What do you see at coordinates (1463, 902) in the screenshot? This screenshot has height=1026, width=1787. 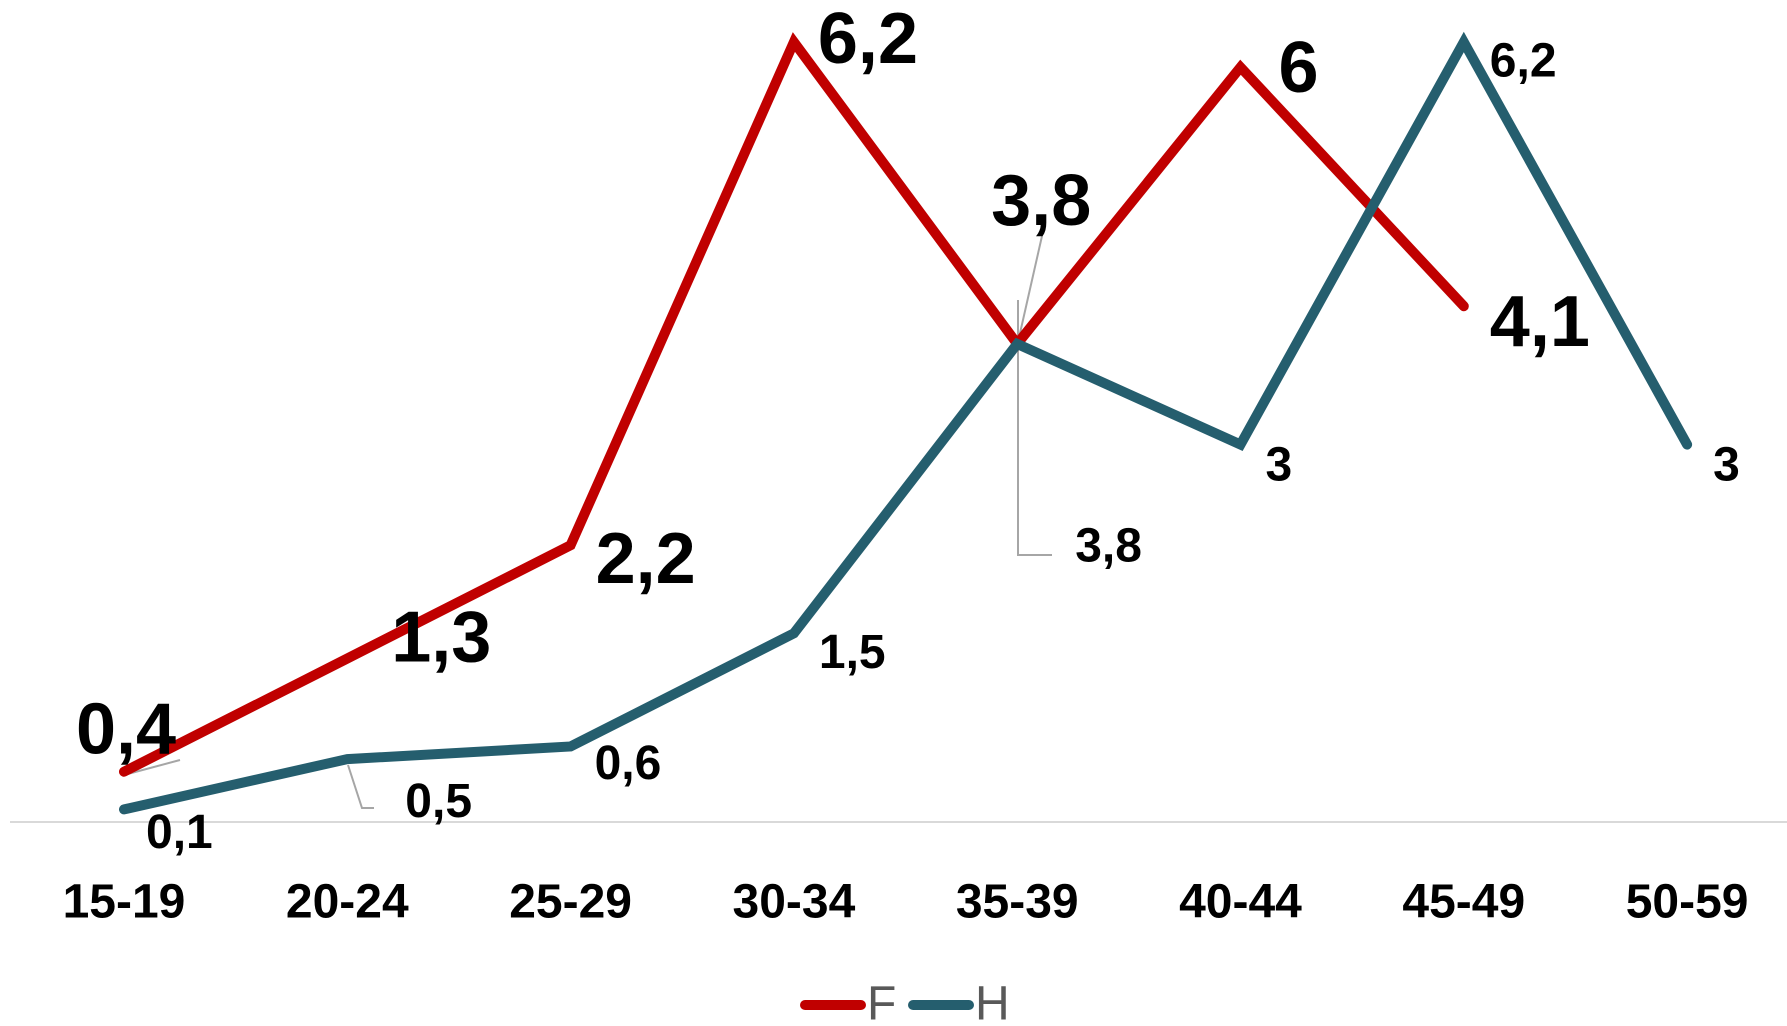 I see `x-tick-label-45-49: 45-49` at bounding box center [1463, 902].